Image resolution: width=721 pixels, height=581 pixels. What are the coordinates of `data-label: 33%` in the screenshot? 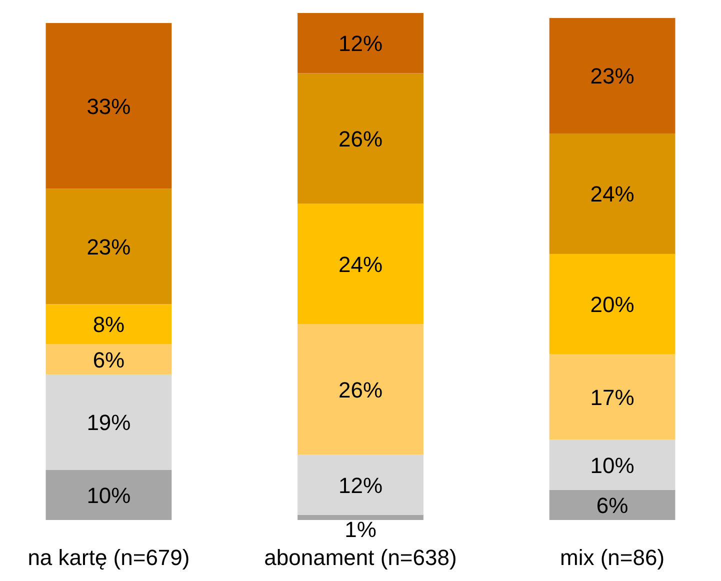 It's located at (108, 106).